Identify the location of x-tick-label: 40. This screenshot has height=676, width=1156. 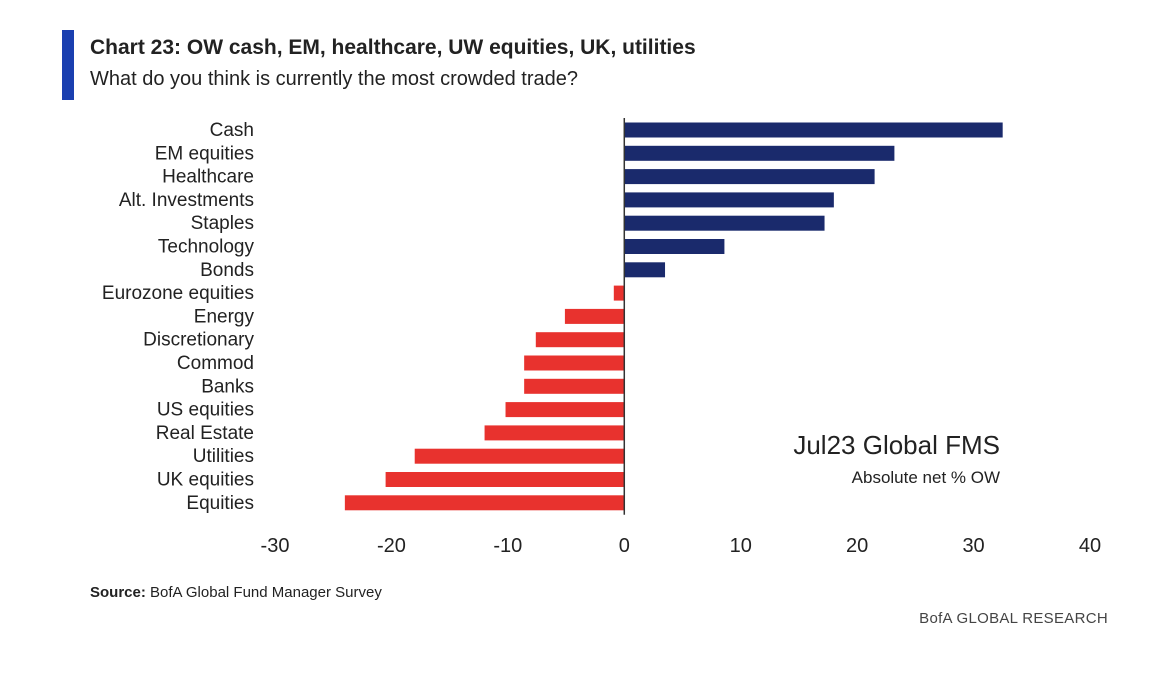
(1090, 546).